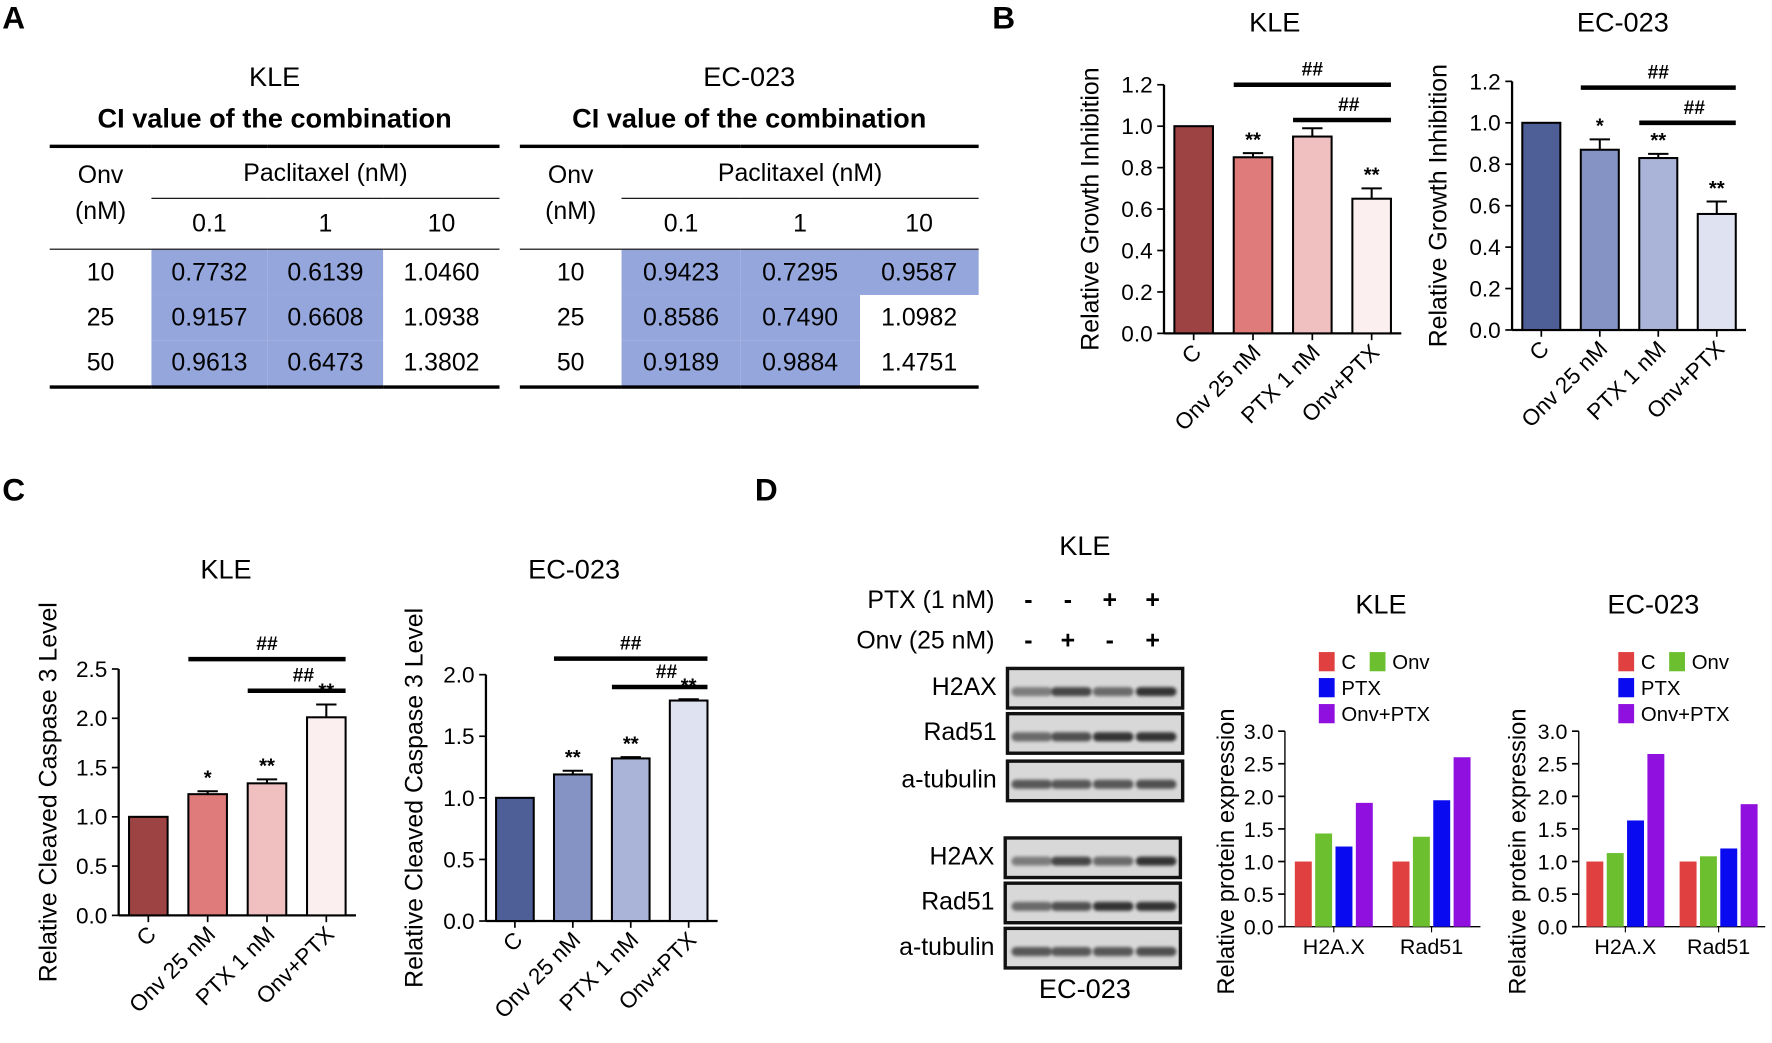 This screenshot has height=1043, width=1772. Describe the element at coordinates (800, 272) in the screenshot. I see `ci-value: 0.7295` at that location.